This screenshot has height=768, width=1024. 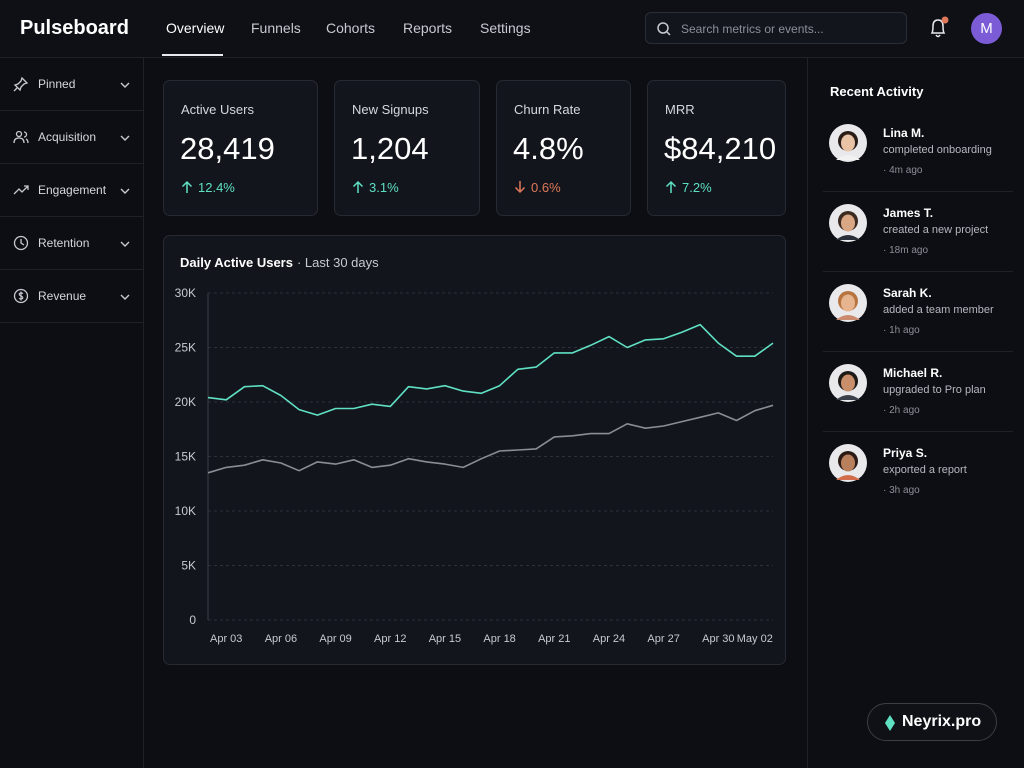 I want to click on sidebar-item: Pinned, so click(x=71, y=84).